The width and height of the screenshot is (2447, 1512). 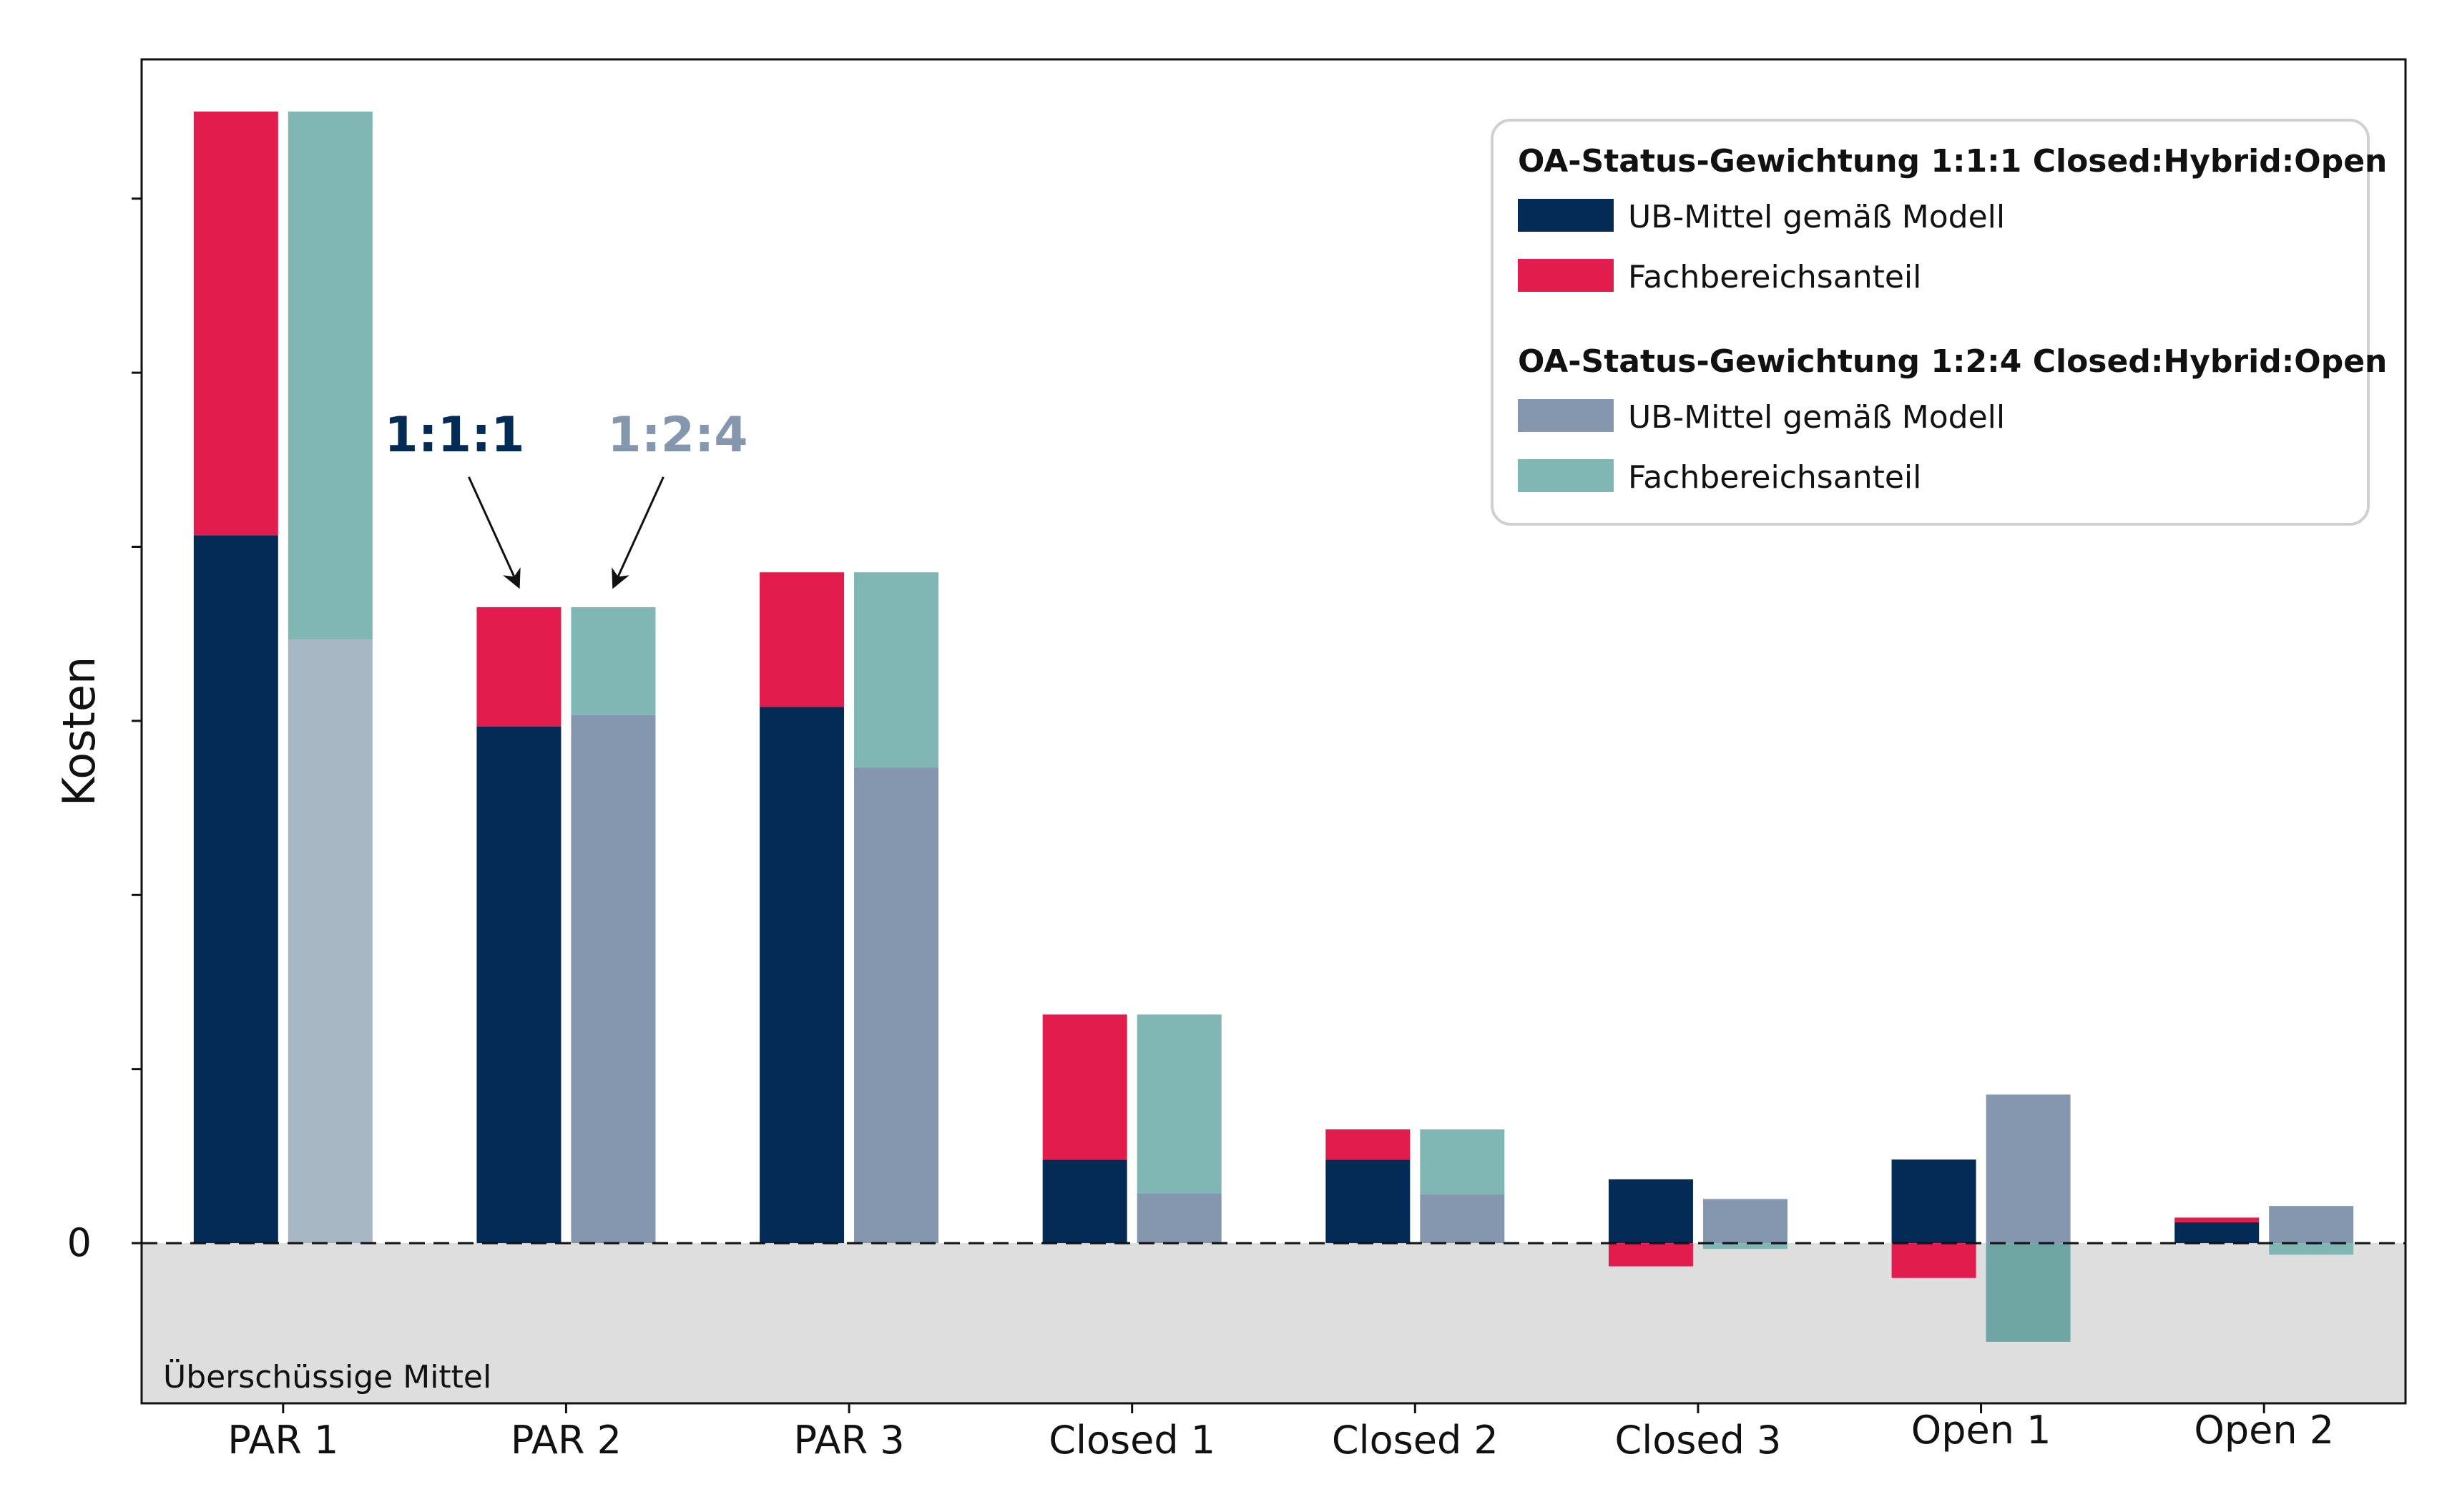 I want to click on bar-par-3-group1-fachbereichsanteil-share, so click(x=802, y=639).